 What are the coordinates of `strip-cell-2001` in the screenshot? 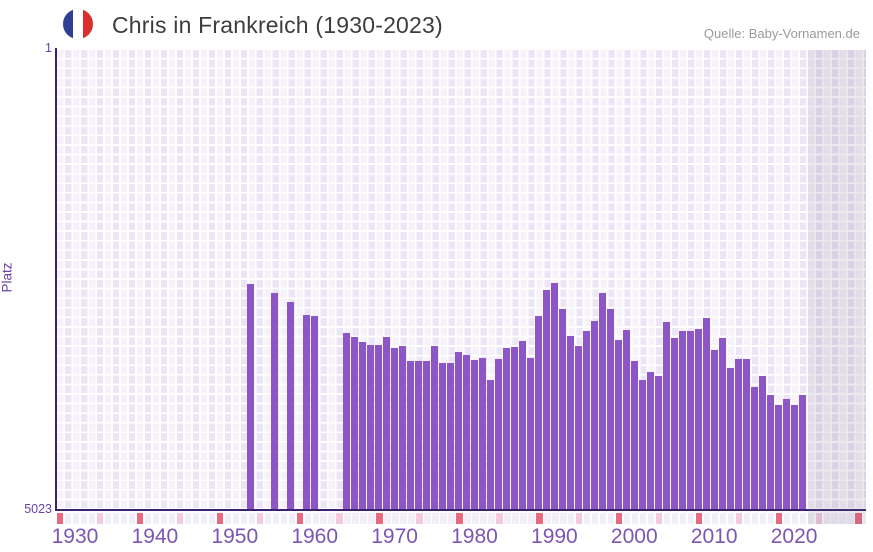 It's located at (643, 518).